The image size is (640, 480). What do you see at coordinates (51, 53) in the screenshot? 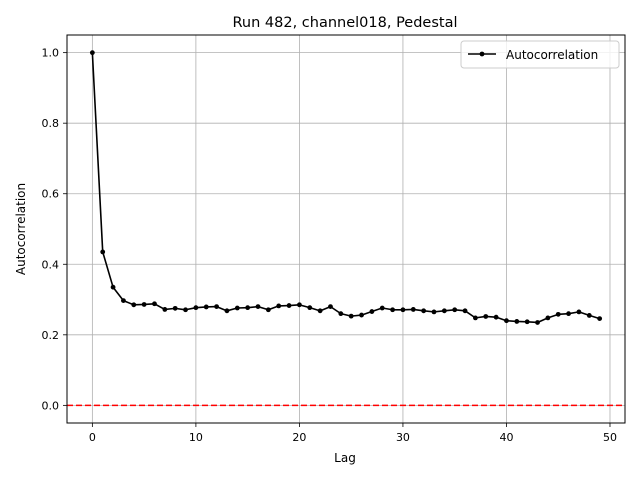
I see `y-tick-label: 1.0` at bounding box center [51, 53].